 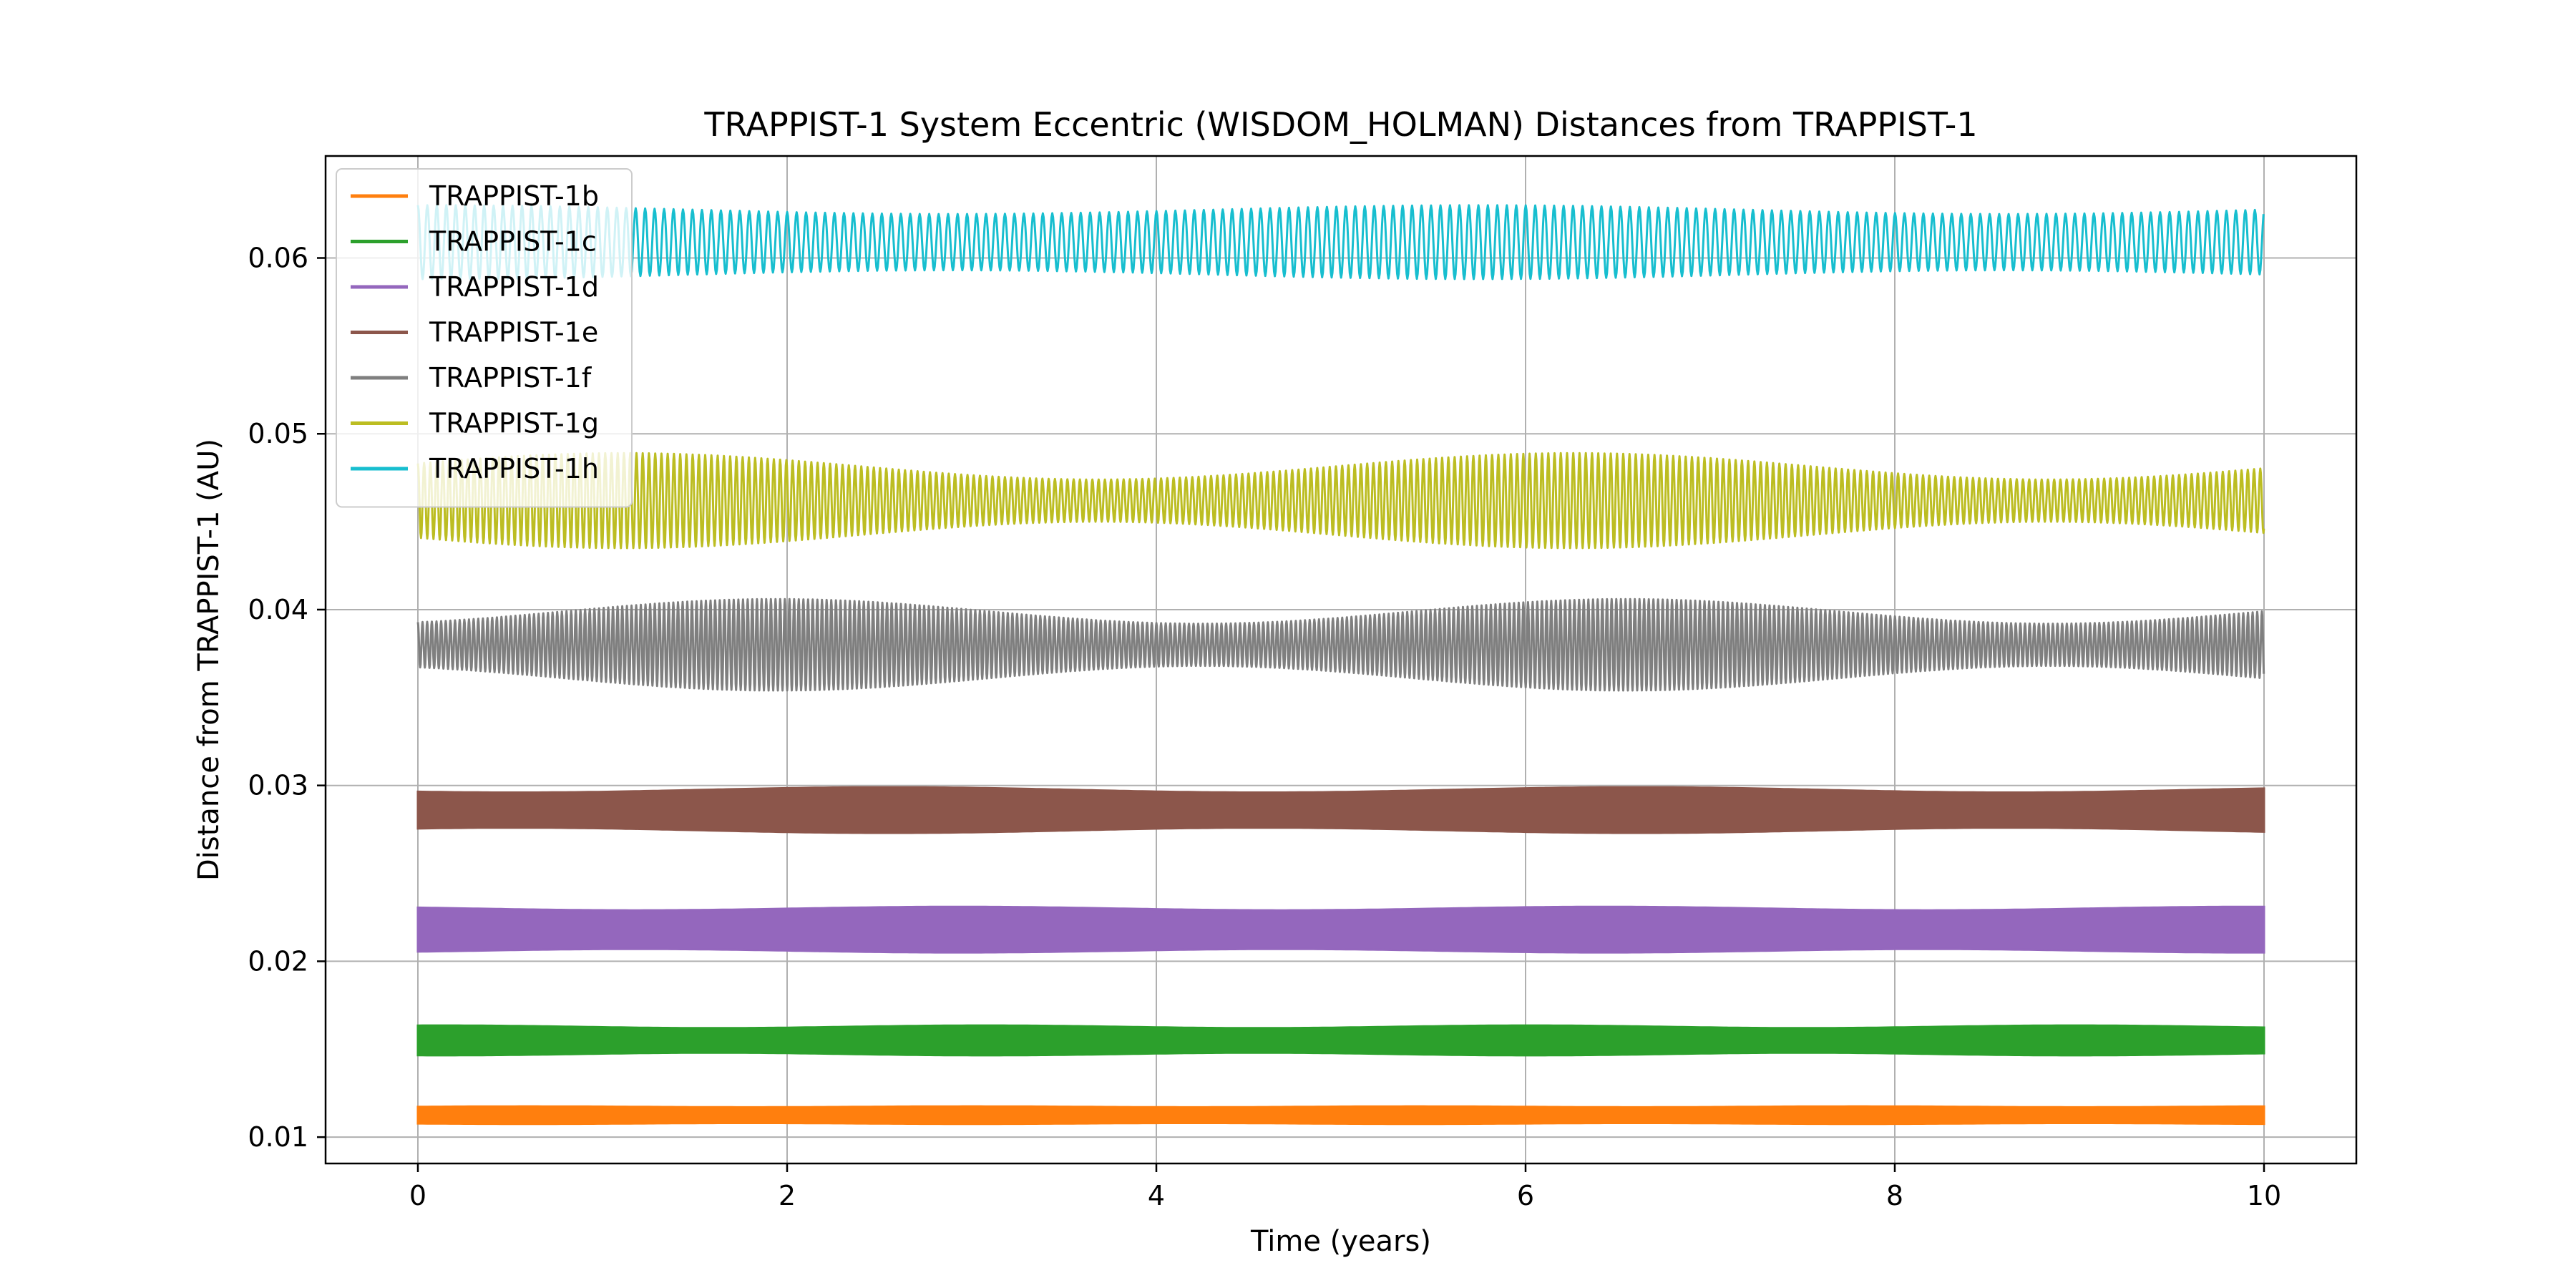 I want to click on x-tick-label: 10, so click(x=2264, y=1195).